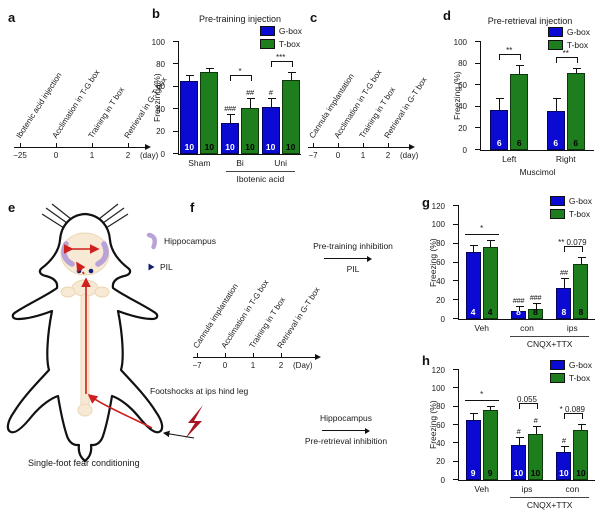 This screenshot has width=600, height=525. I want to click on significance-label: ***, so click(280, 58).